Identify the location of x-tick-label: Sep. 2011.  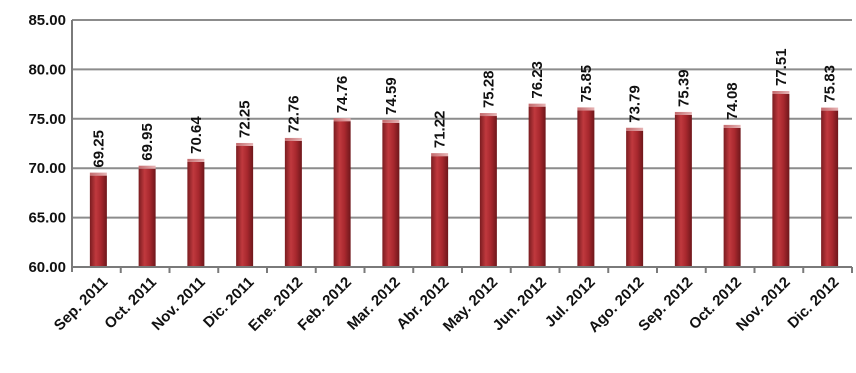
(81, 304).